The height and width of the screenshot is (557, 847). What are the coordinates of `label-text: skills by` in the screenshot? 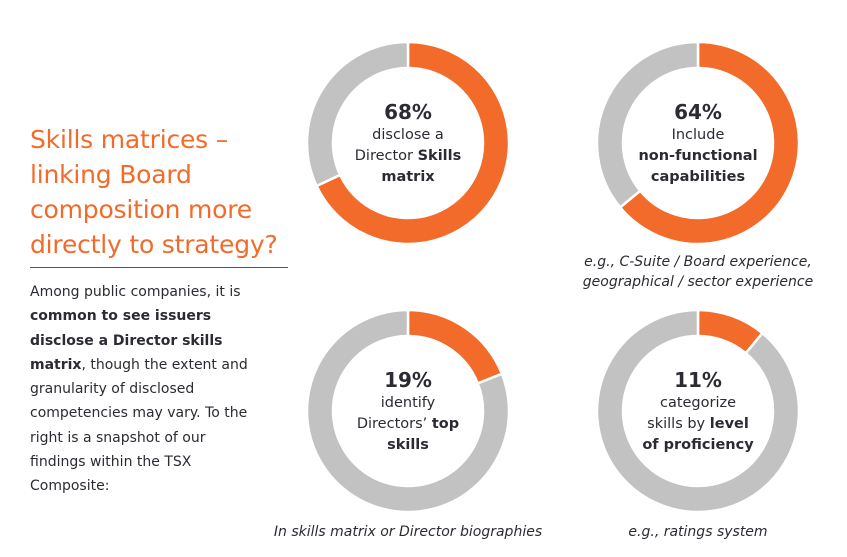 It's located at (678, 423).